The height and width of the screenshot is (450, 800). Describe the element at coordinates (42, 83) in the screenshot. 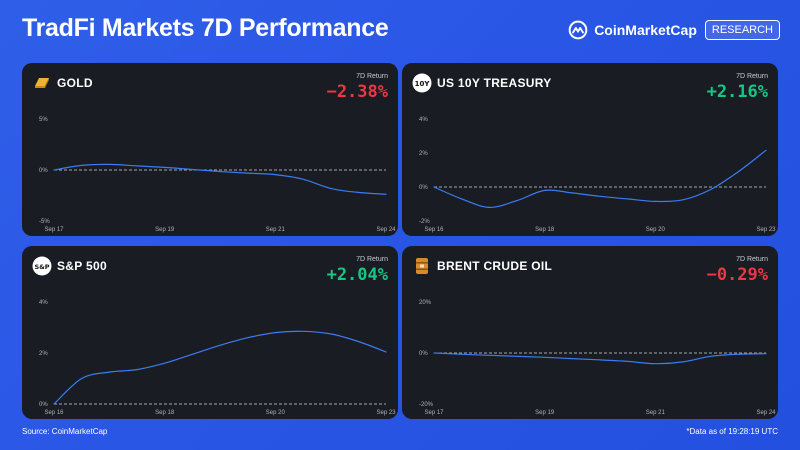

I see `gold-bar-icon` at that location.